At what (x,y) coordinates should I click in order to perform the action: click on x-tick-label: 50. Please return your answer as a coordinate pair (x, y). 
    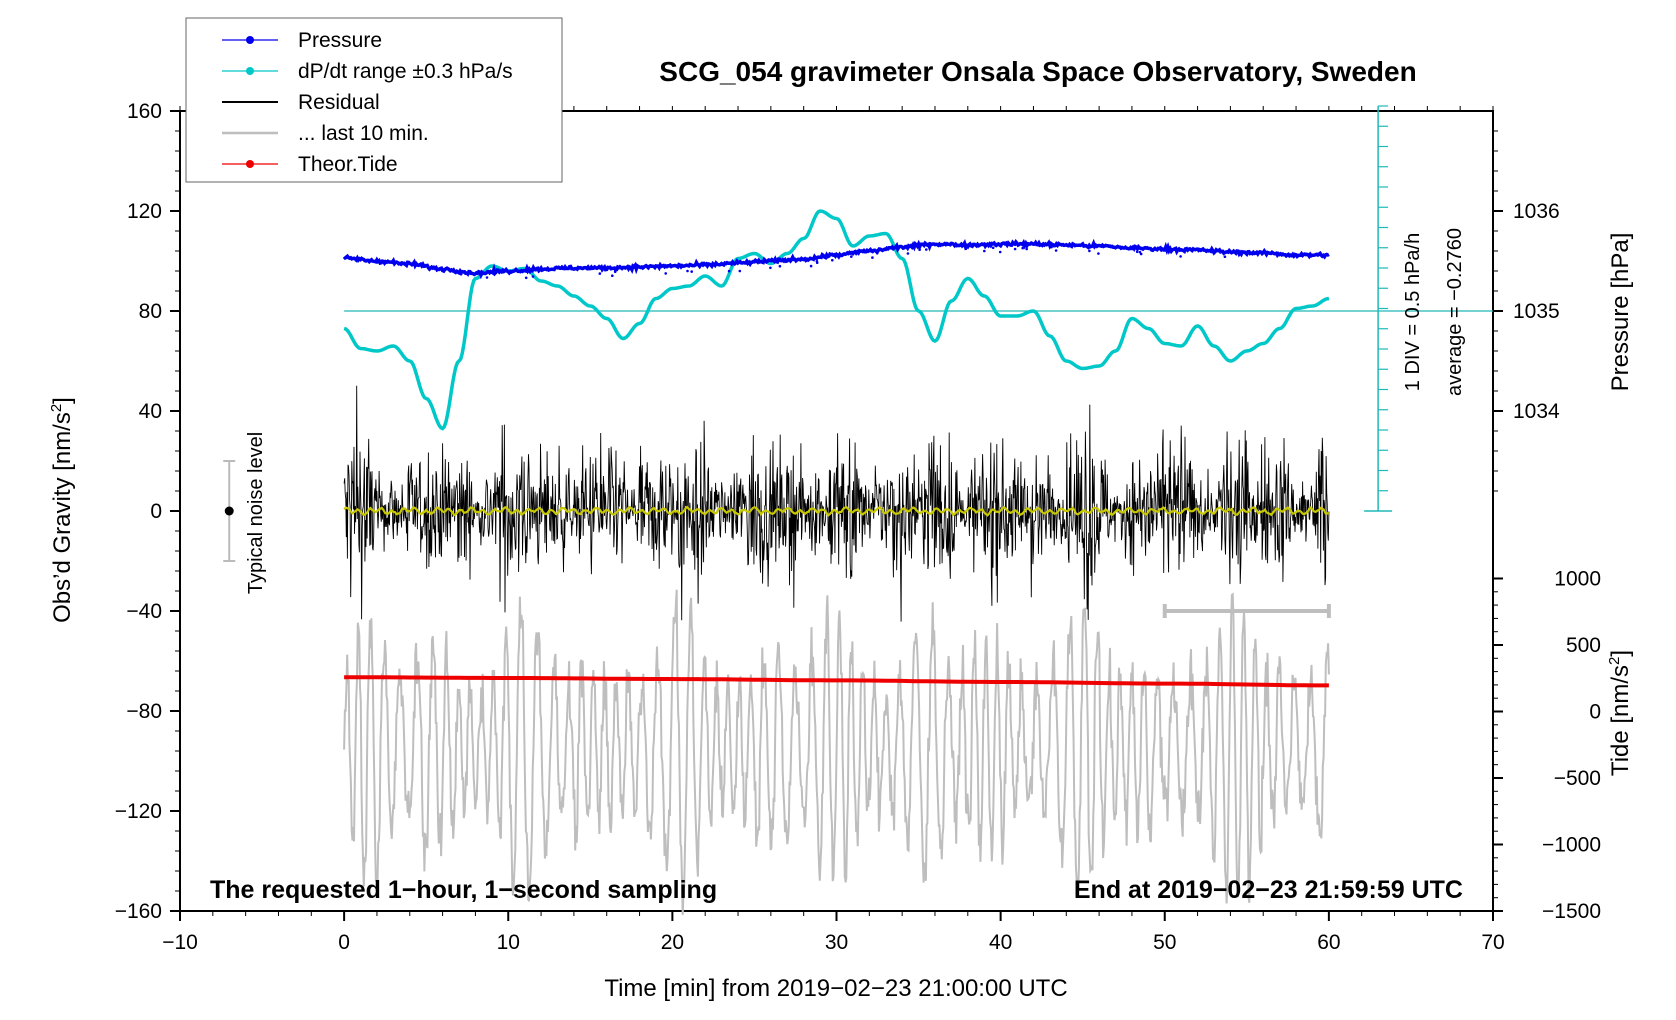
    Looking at the image, I should click on (1164, 942).